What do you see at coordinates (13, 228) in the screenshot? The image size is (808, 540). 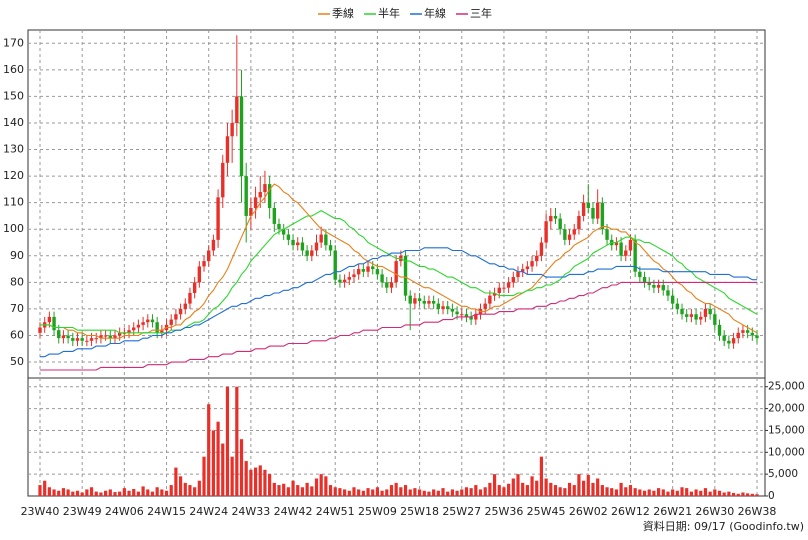 I see `y-tick-label: 100` at bounding box center [13, 228].